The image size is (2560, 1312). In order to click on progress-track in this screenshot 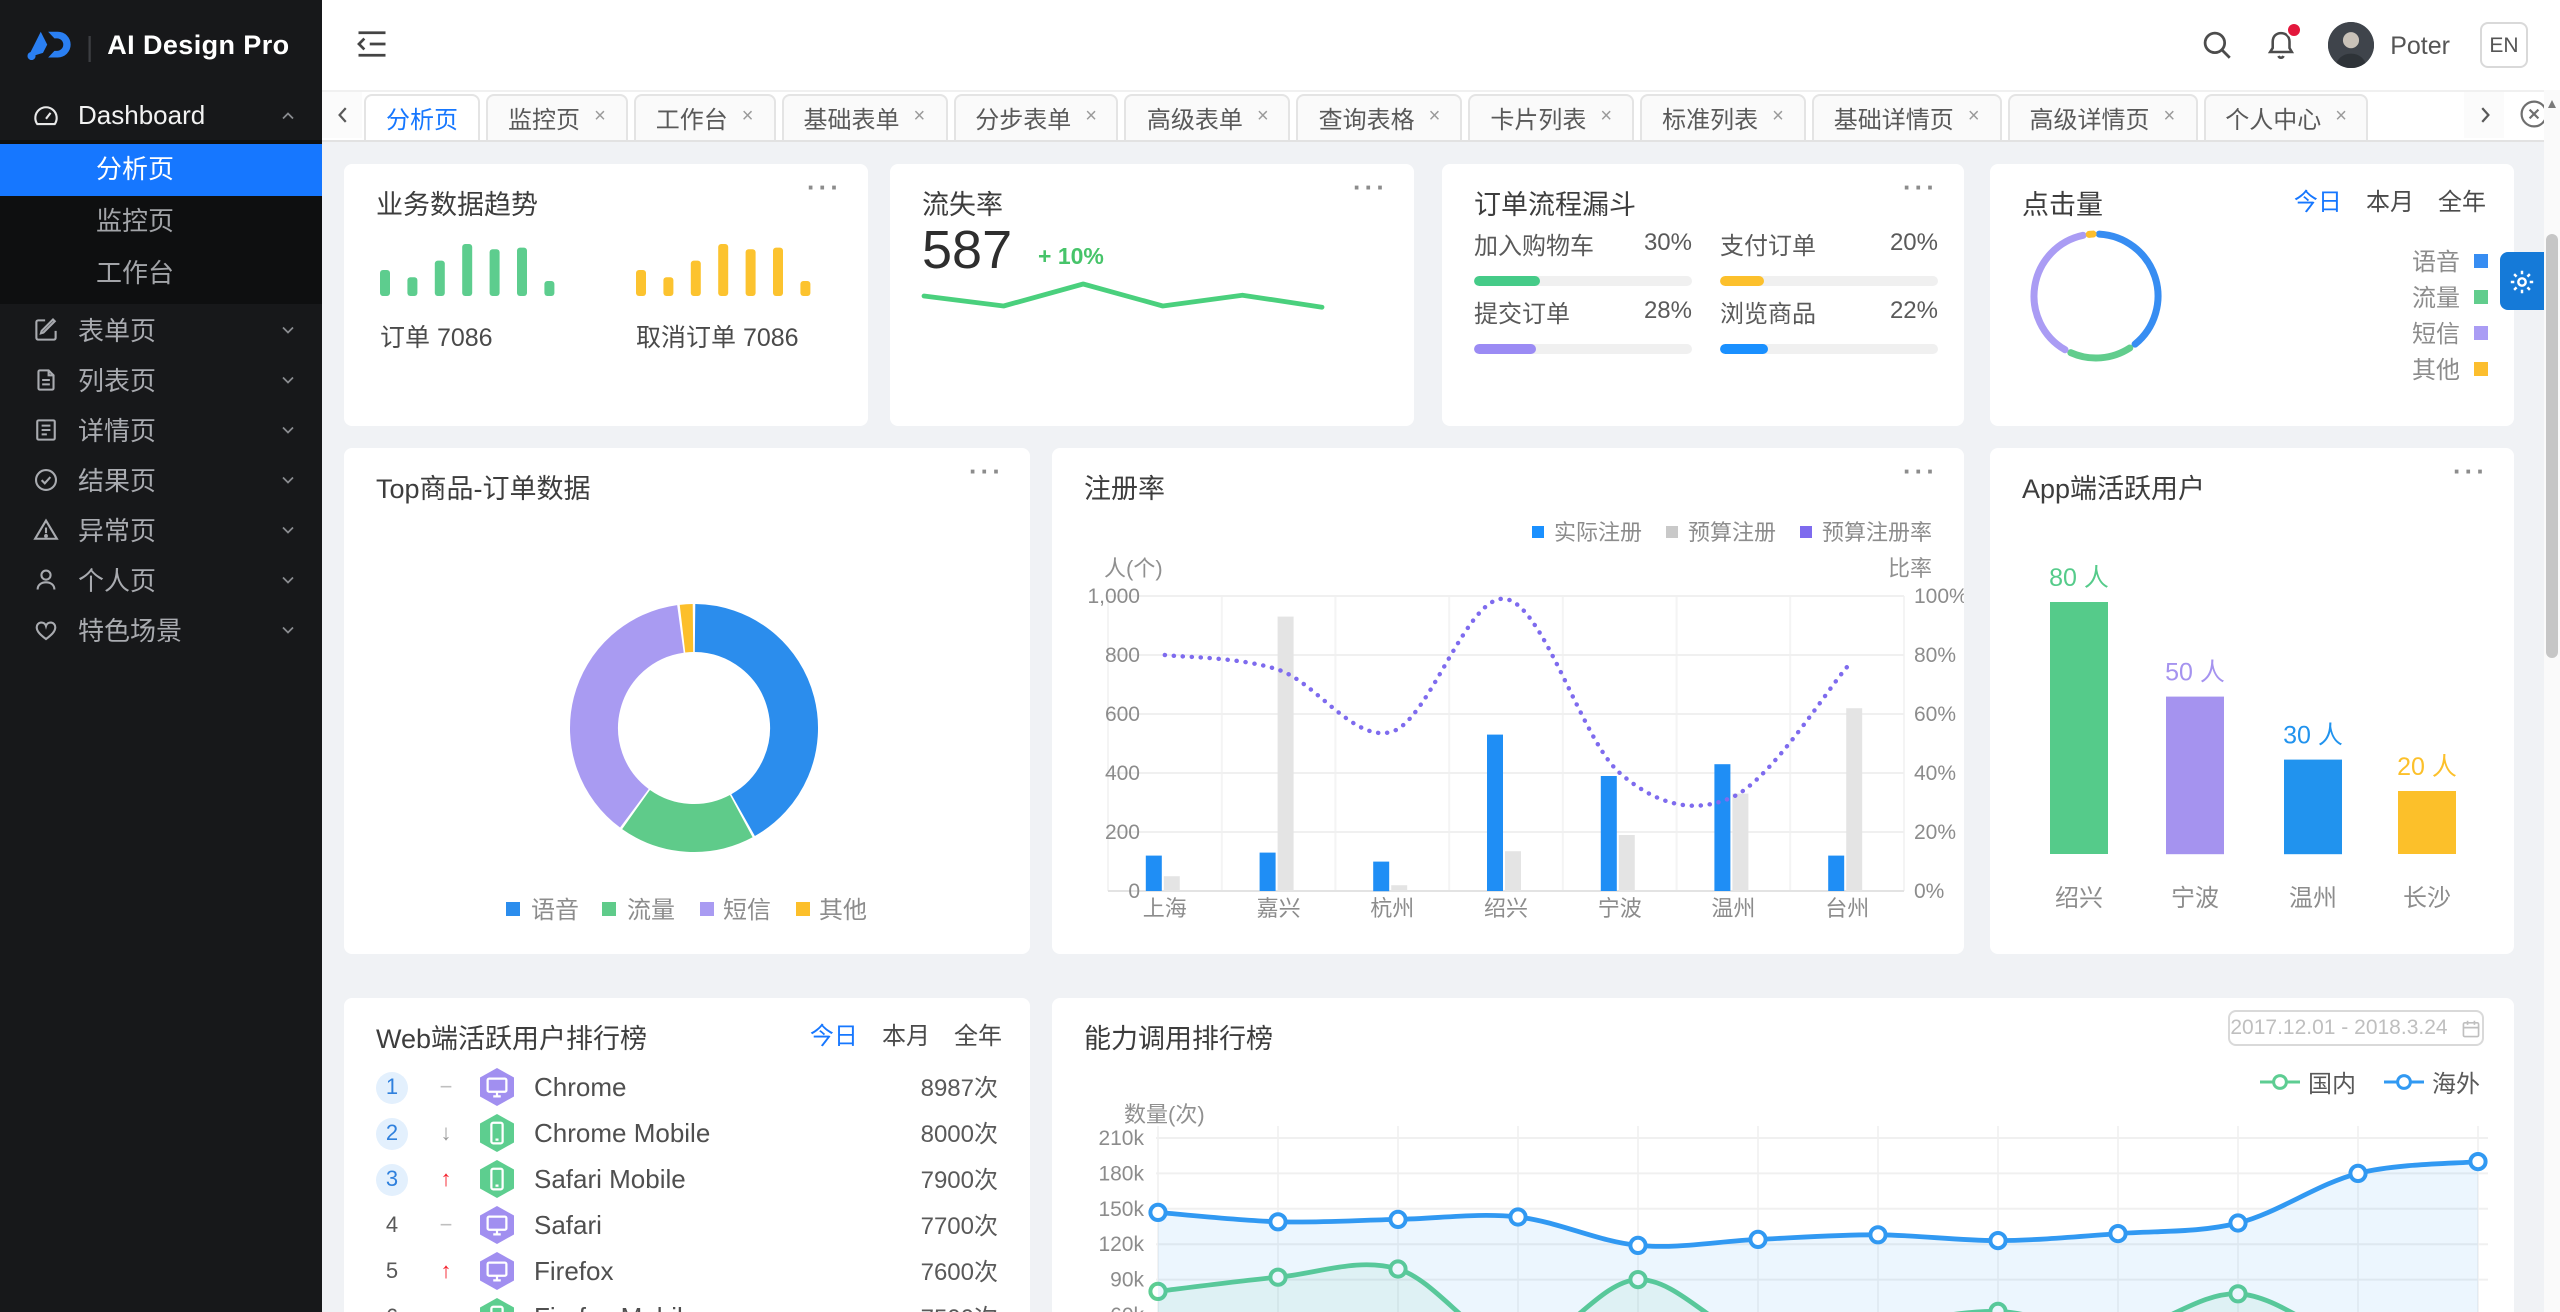, I will do `click(1583, 349)`.